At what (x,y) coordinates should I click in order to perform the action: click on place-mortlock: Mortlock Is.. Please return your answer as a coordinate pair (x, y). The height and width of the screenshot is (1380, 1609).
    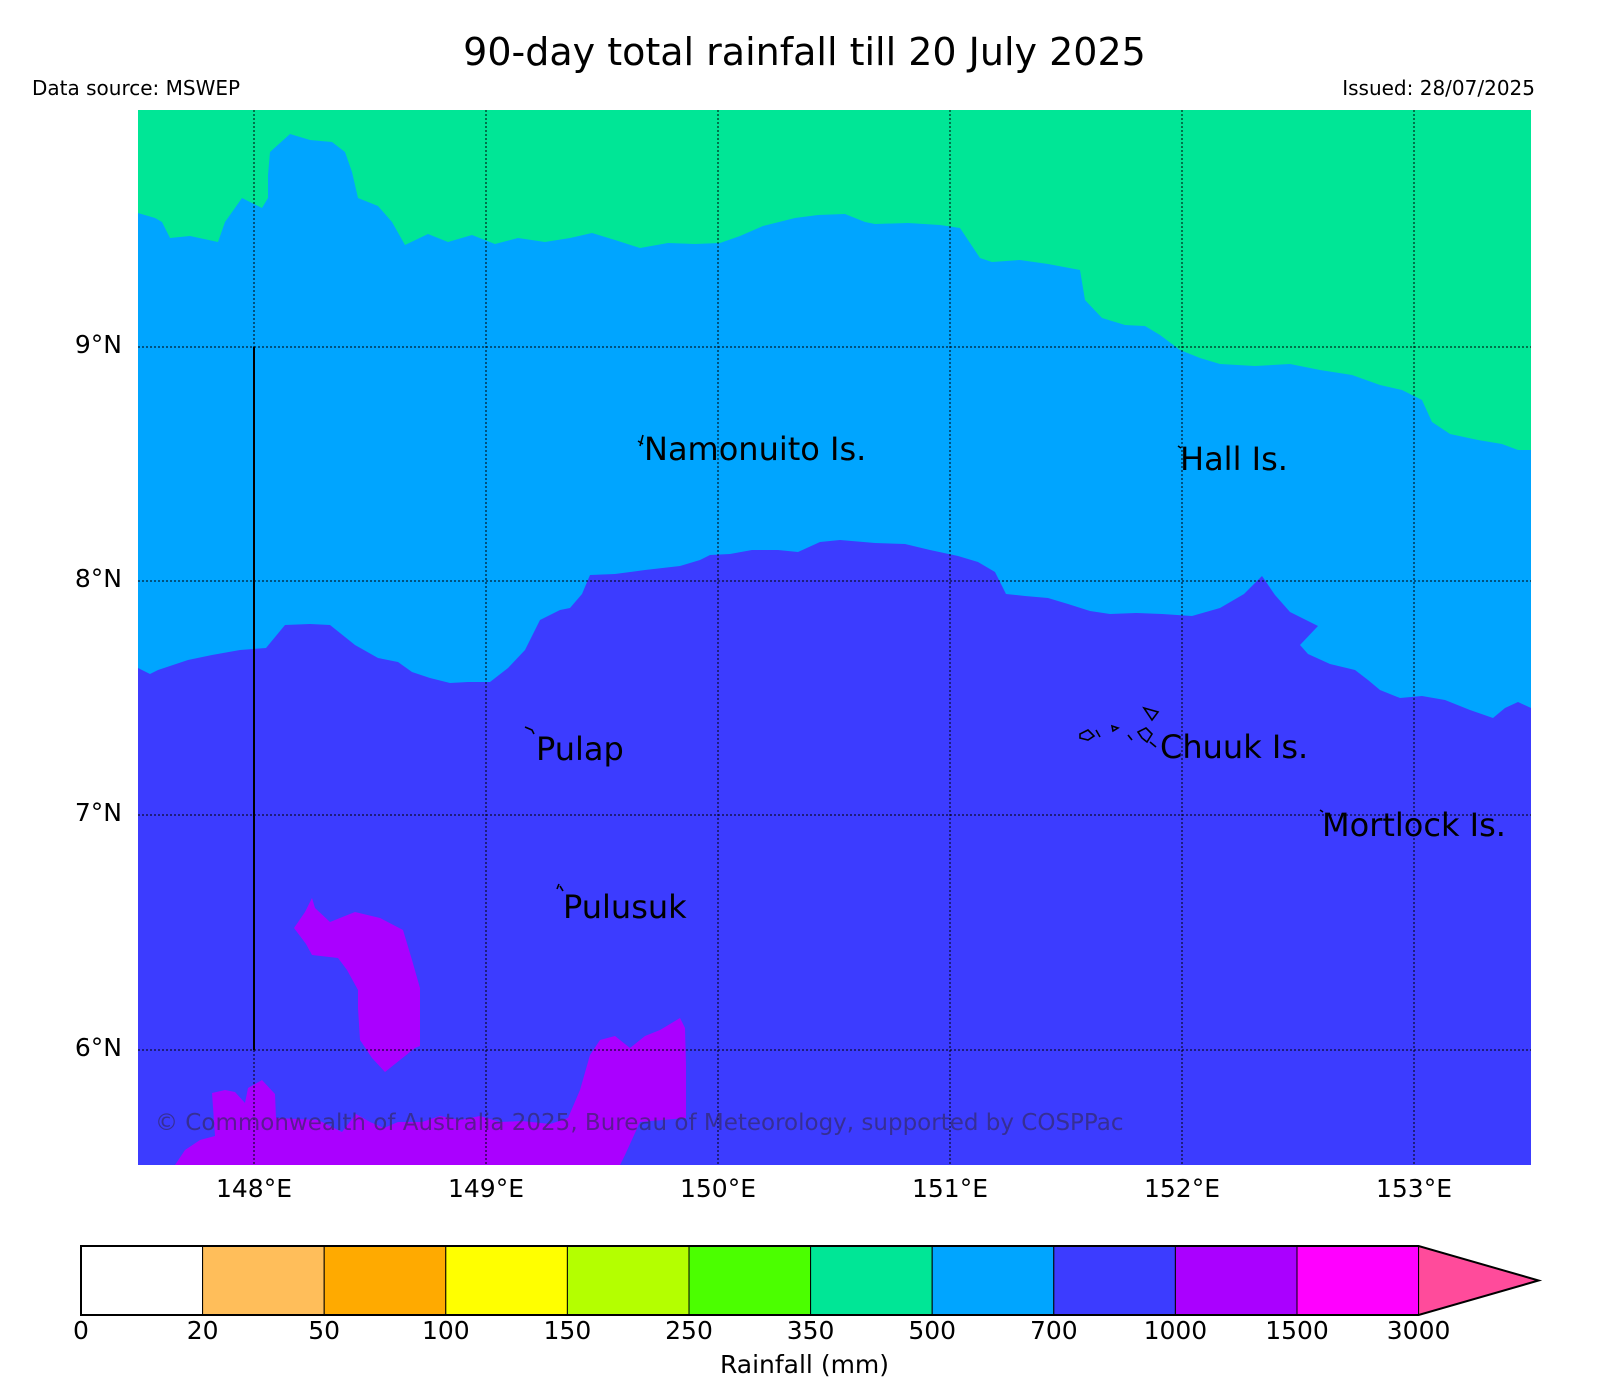
    Looking at the image, I should click on (1414, 825).